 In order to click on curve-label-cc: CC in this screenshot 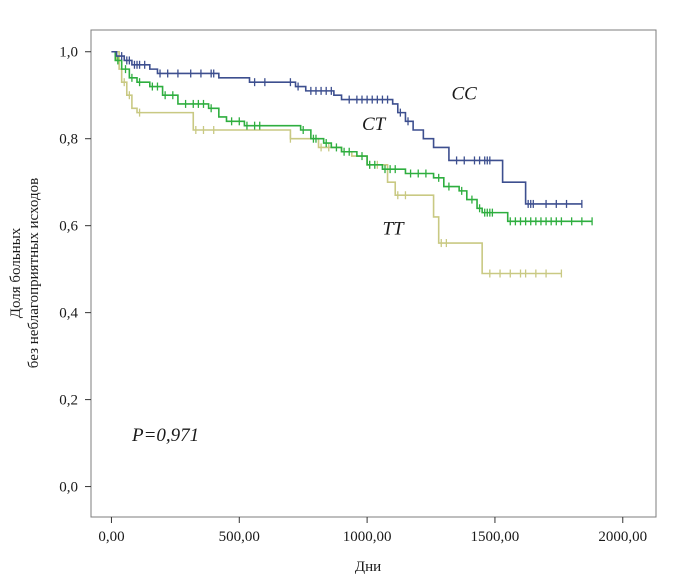, I will do `click(464, 94)`.